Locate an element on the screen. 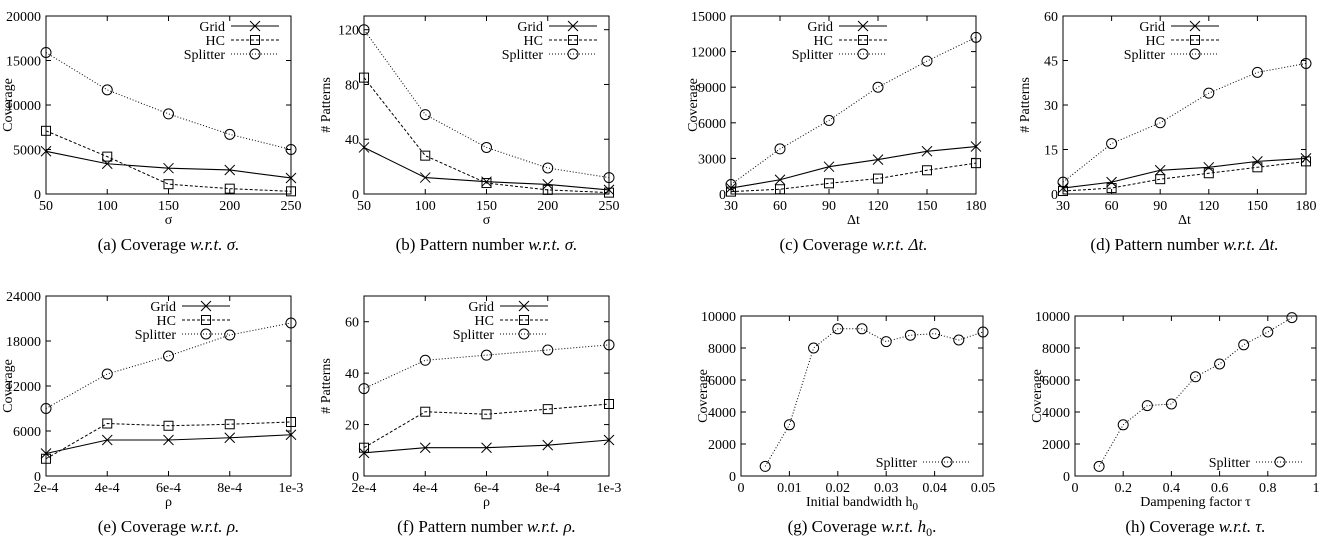 This screenshot has height=545, width=1326. y-tick-label: 12000 is located at coordinates (708, 53).